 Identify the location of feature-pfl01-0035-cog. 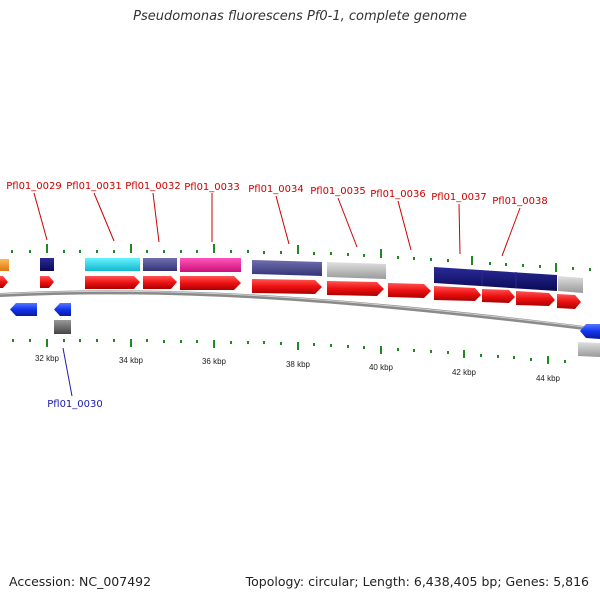
(356, 270).